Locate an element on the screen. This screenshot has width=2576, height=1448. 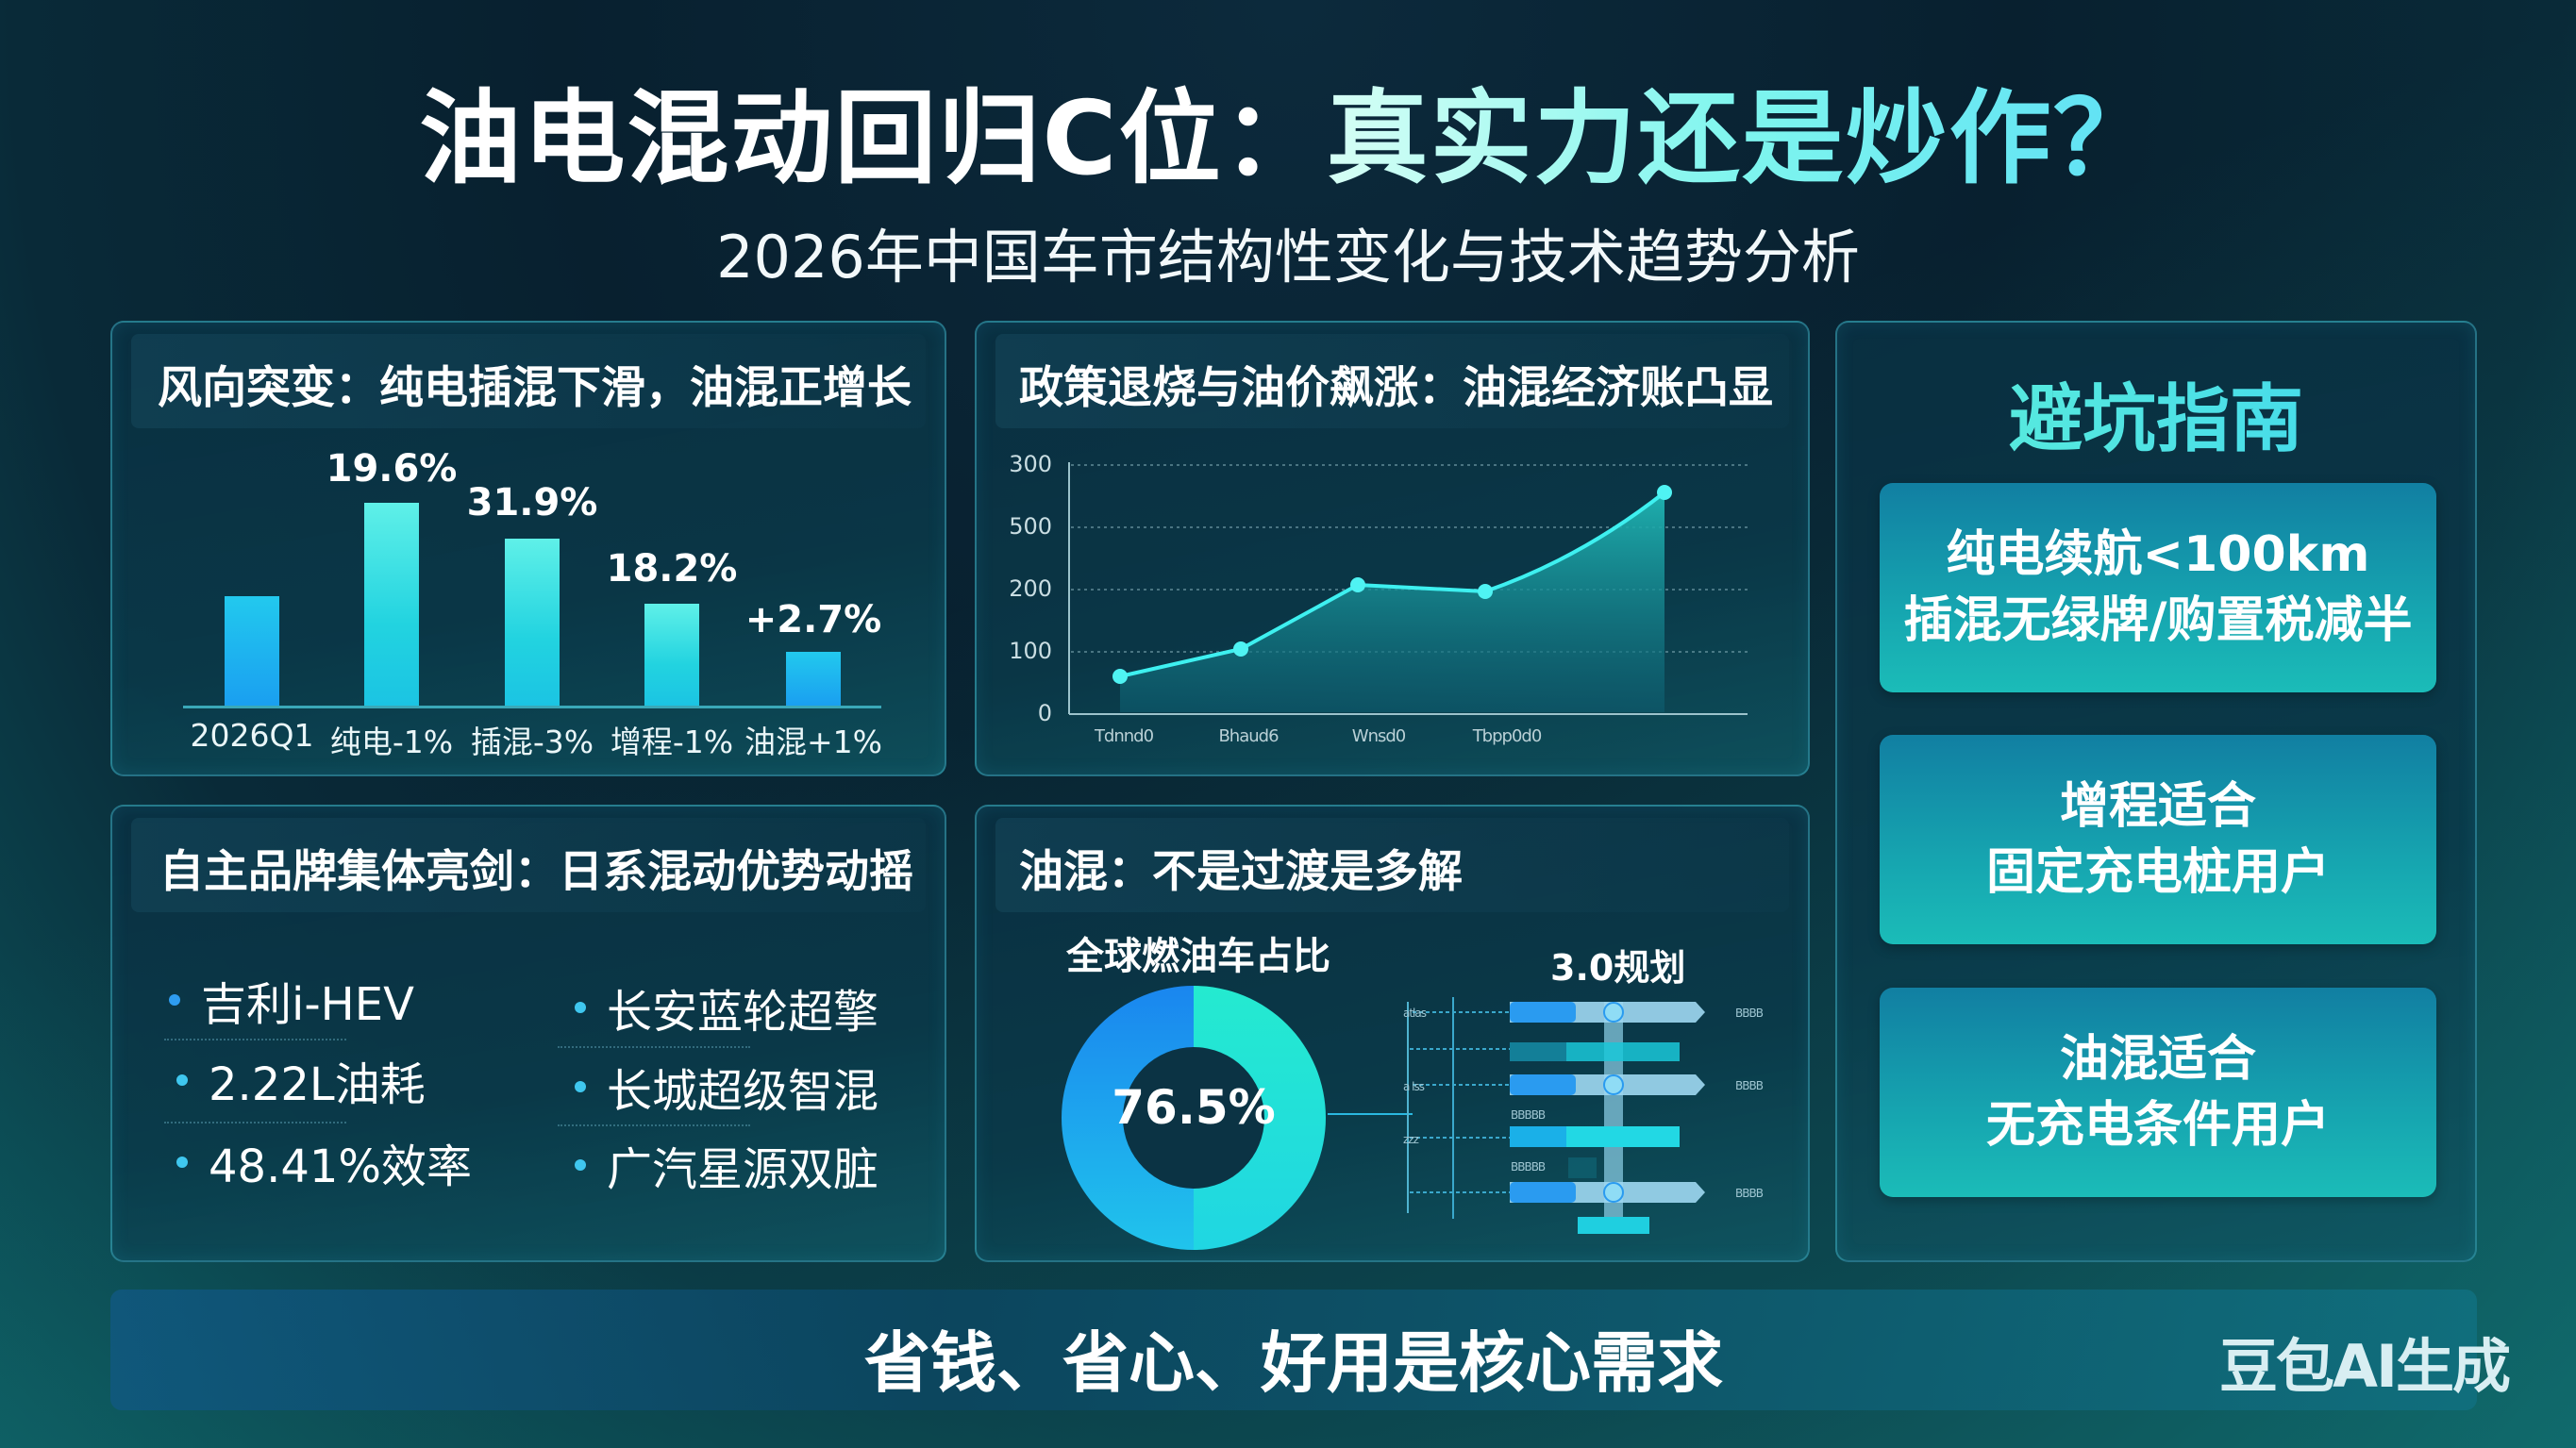
brand-item: 2.22L油耗 is located at coordinates (301, 1080).